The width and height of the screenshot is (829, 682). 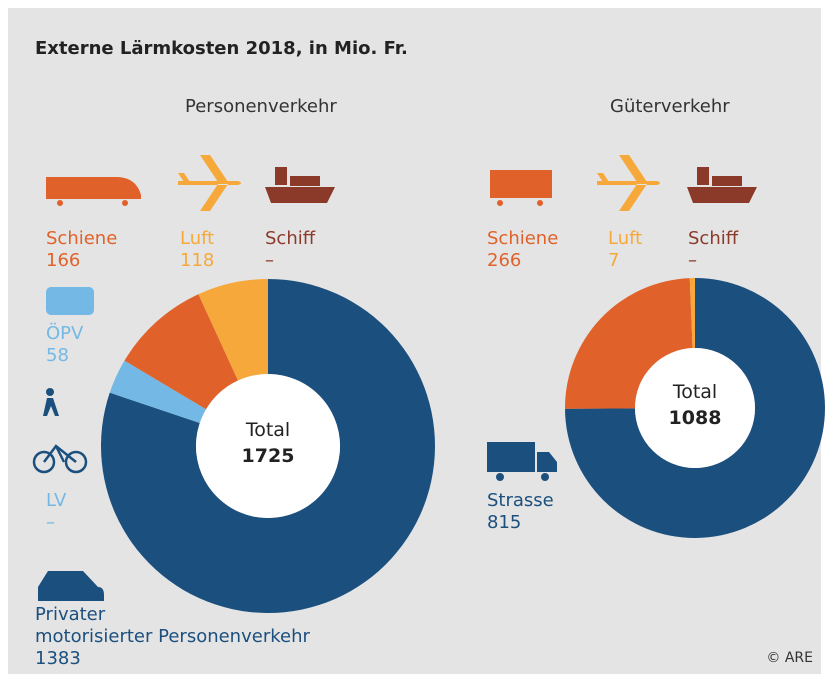 I want to click on icon-ship, so click(x=300, y=185).